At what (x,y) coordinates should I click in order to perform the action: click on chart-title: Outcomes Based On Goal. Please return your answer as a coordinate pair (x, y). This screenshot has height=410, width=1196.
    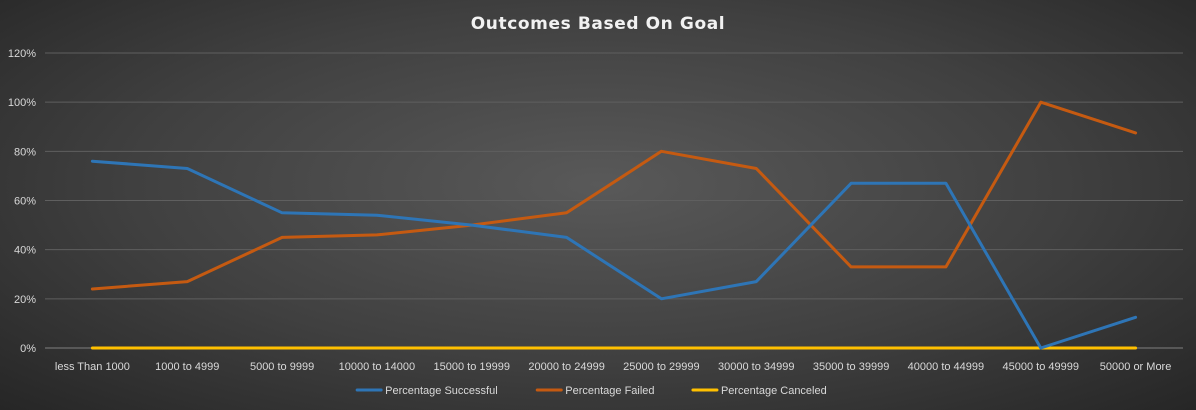
    Looking at the image, I should click on (598, 24).